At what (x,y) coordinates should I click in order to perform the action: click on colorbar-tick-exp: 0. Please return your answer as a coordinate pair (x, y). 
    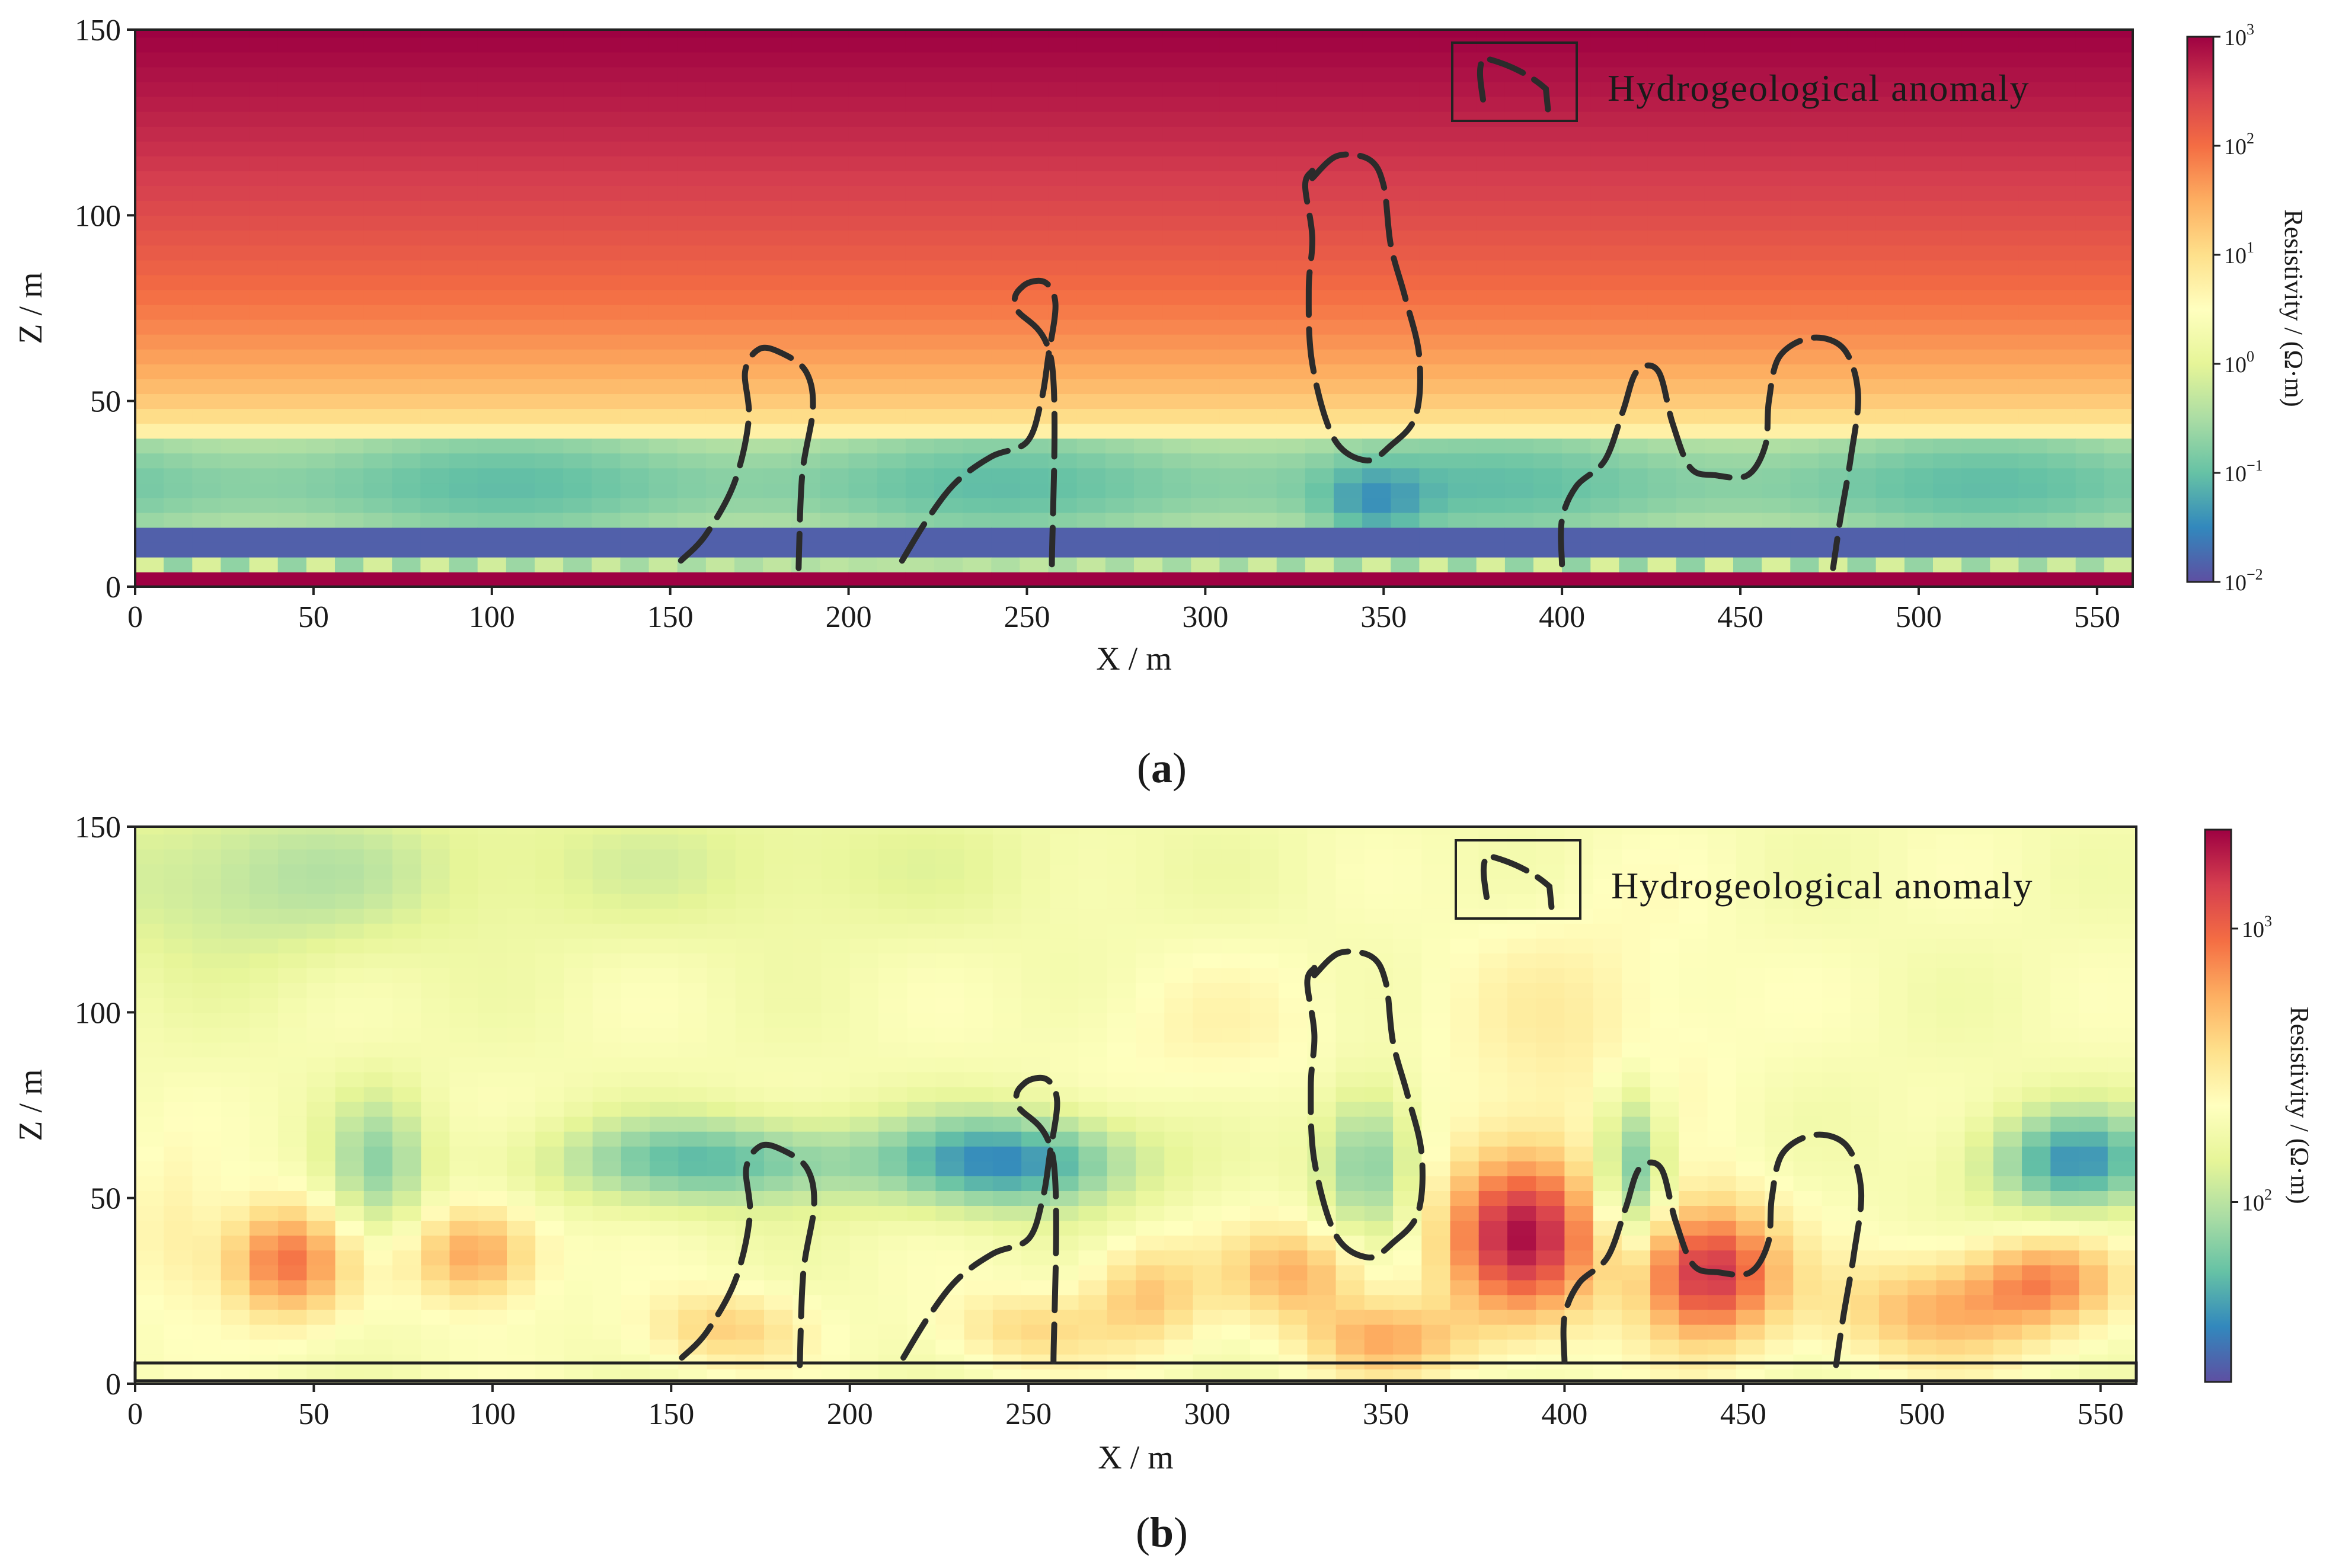
    Looking at the image, I should click on (2250, 356).